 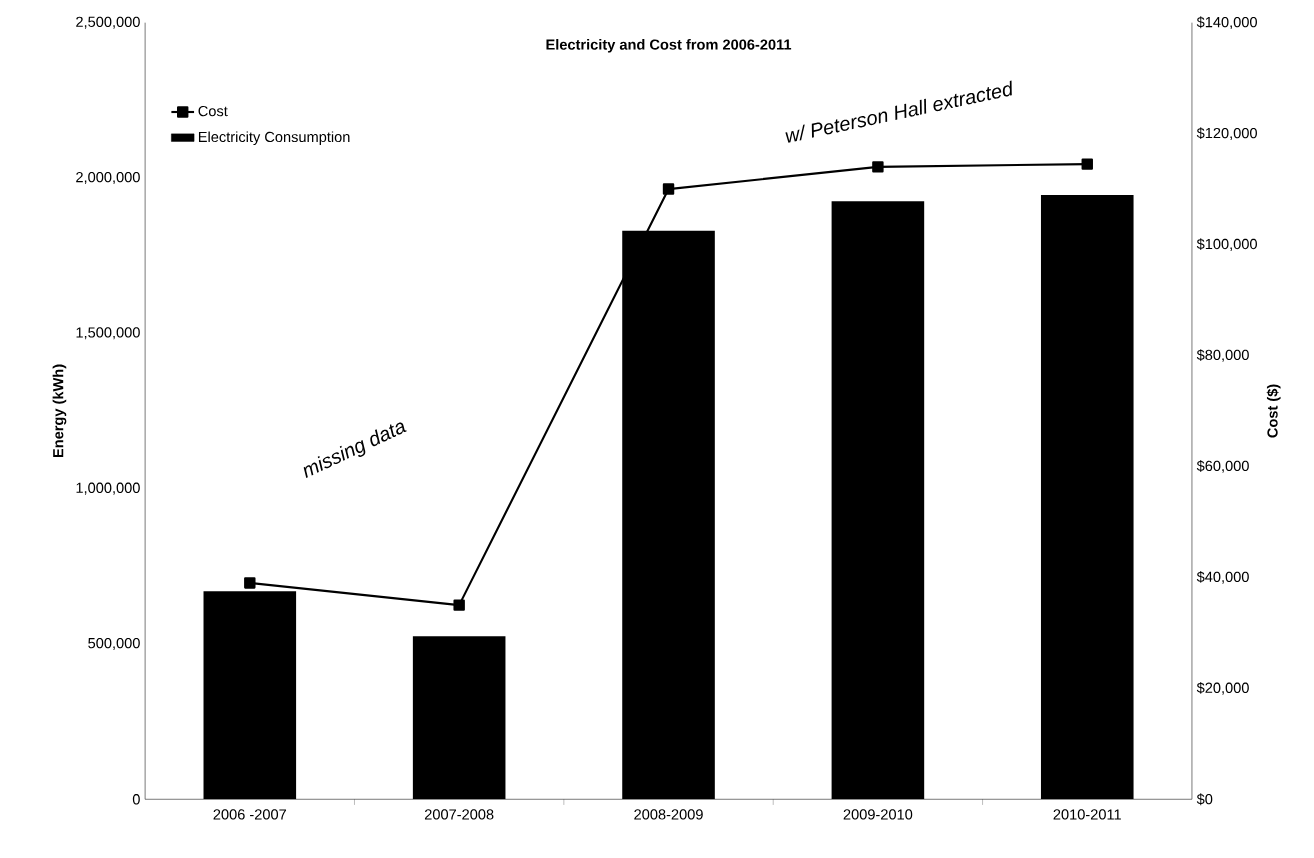 What do you see at coordinates (136, 799) in the screenshot?
I see `y-tick-label: 0` at bounding box center [136, 799].